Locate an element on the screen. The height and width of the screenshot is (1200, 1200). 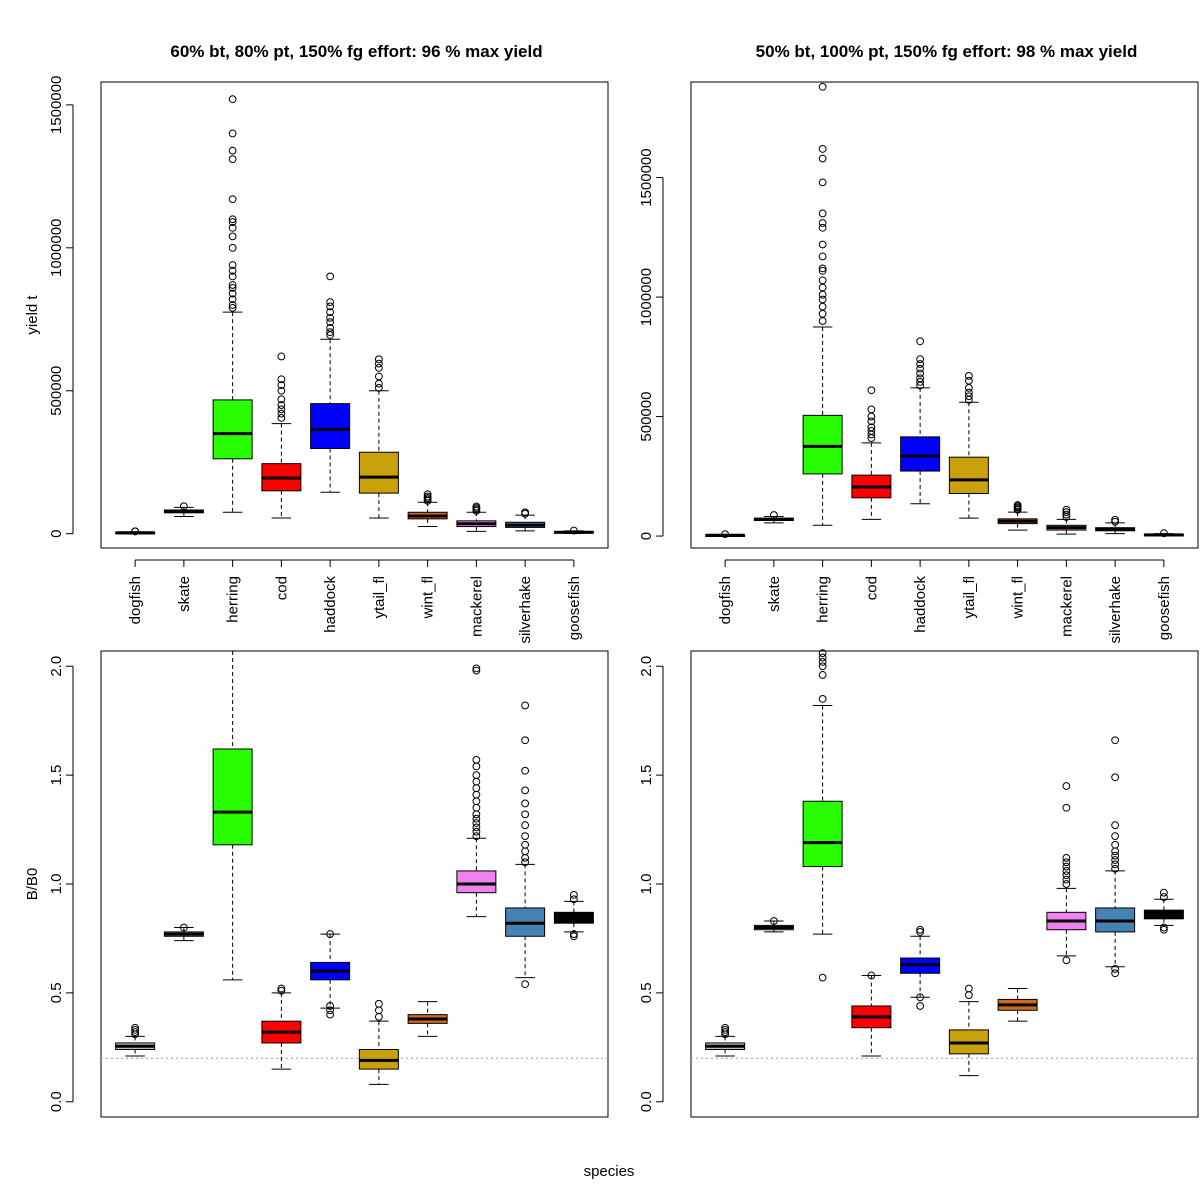
y-tick-label: 1.0 is located at coordinates (646, 884).